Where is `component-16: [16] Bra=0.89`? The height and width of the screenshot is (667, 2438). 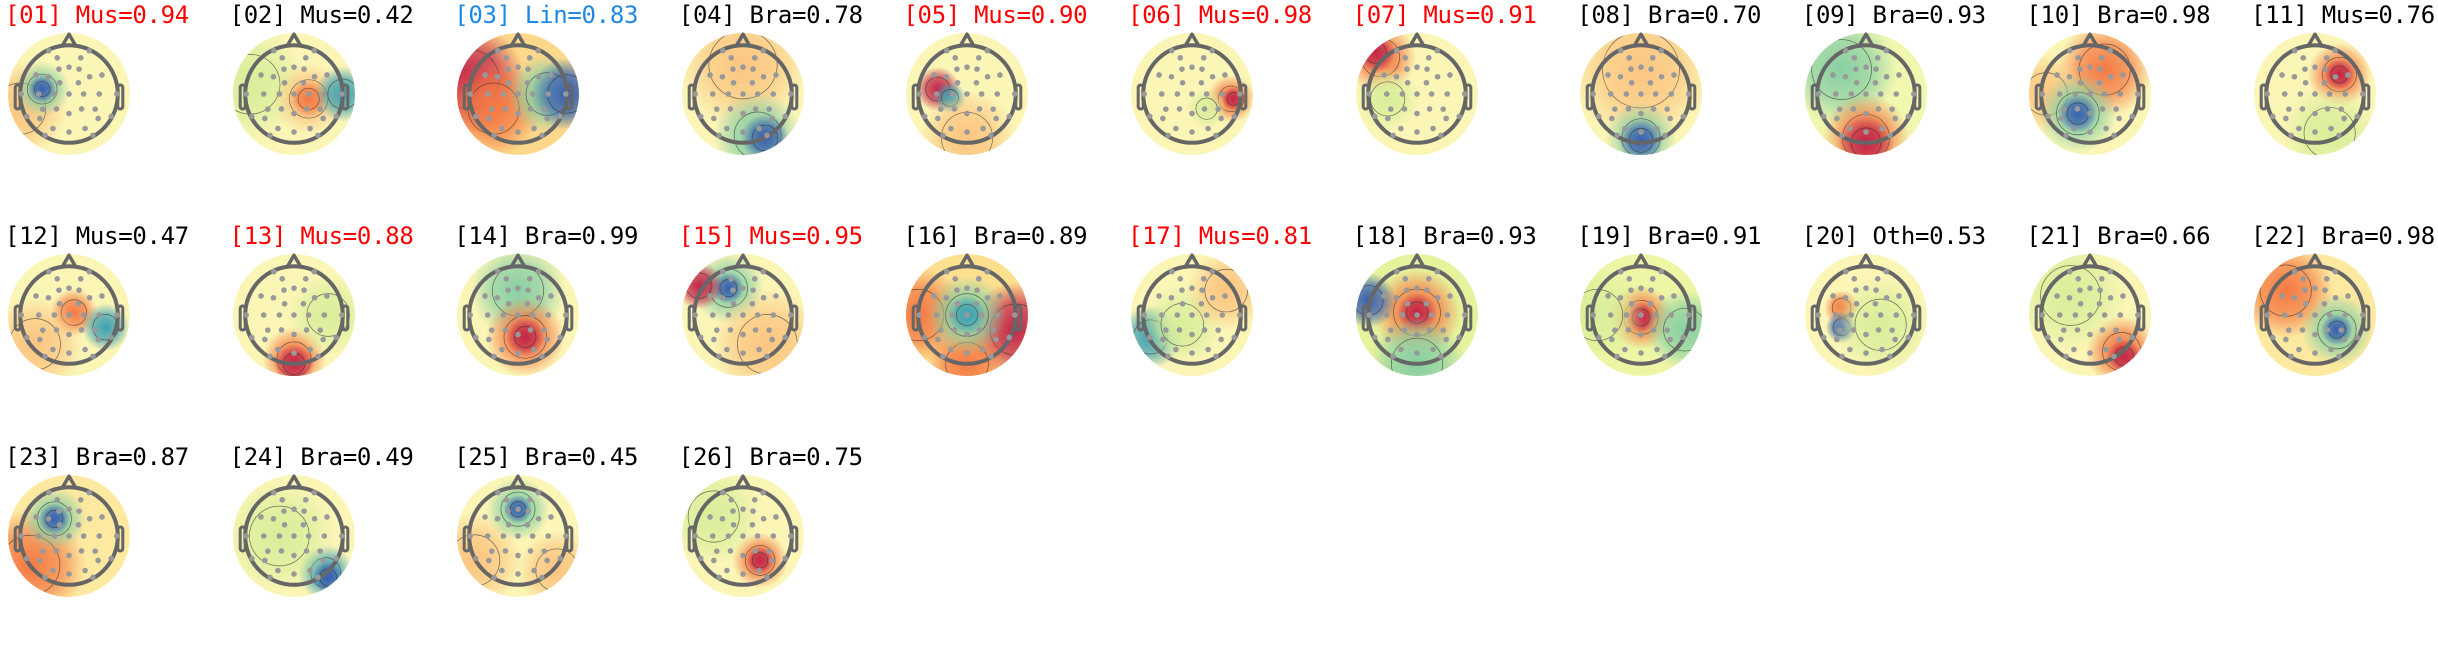
component-16: [16] Bra=0.89 is located at coordinates (1013, 331).